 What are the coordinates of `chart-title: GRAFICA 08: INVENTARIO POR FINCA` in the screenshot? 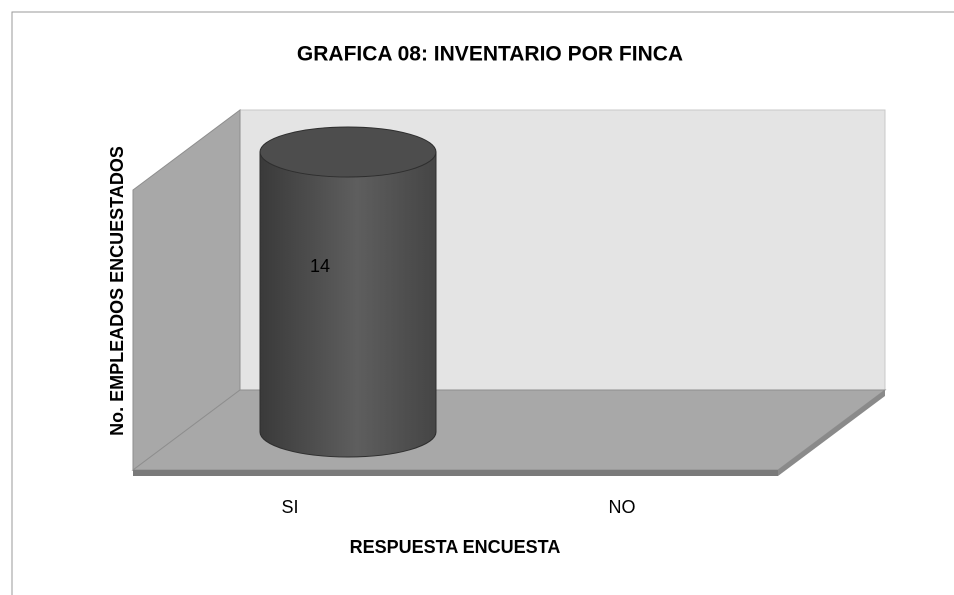 It's located at (490, 54).